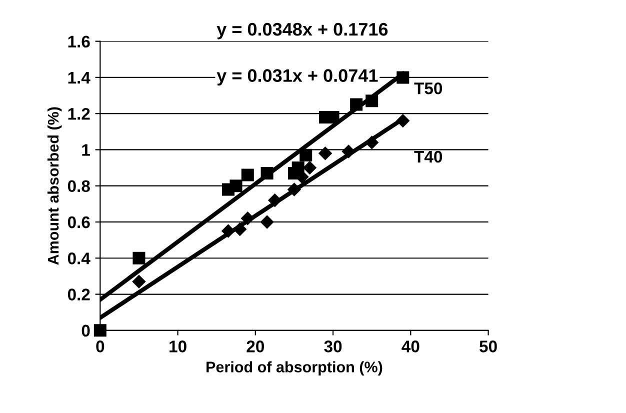 Image resolution: width=626 pixels, height=413 pixels. What do you see at coordinates (79, 78) in the screenshot?
I see `y-tick-label: 1.4` at bounding box center [79, 78].